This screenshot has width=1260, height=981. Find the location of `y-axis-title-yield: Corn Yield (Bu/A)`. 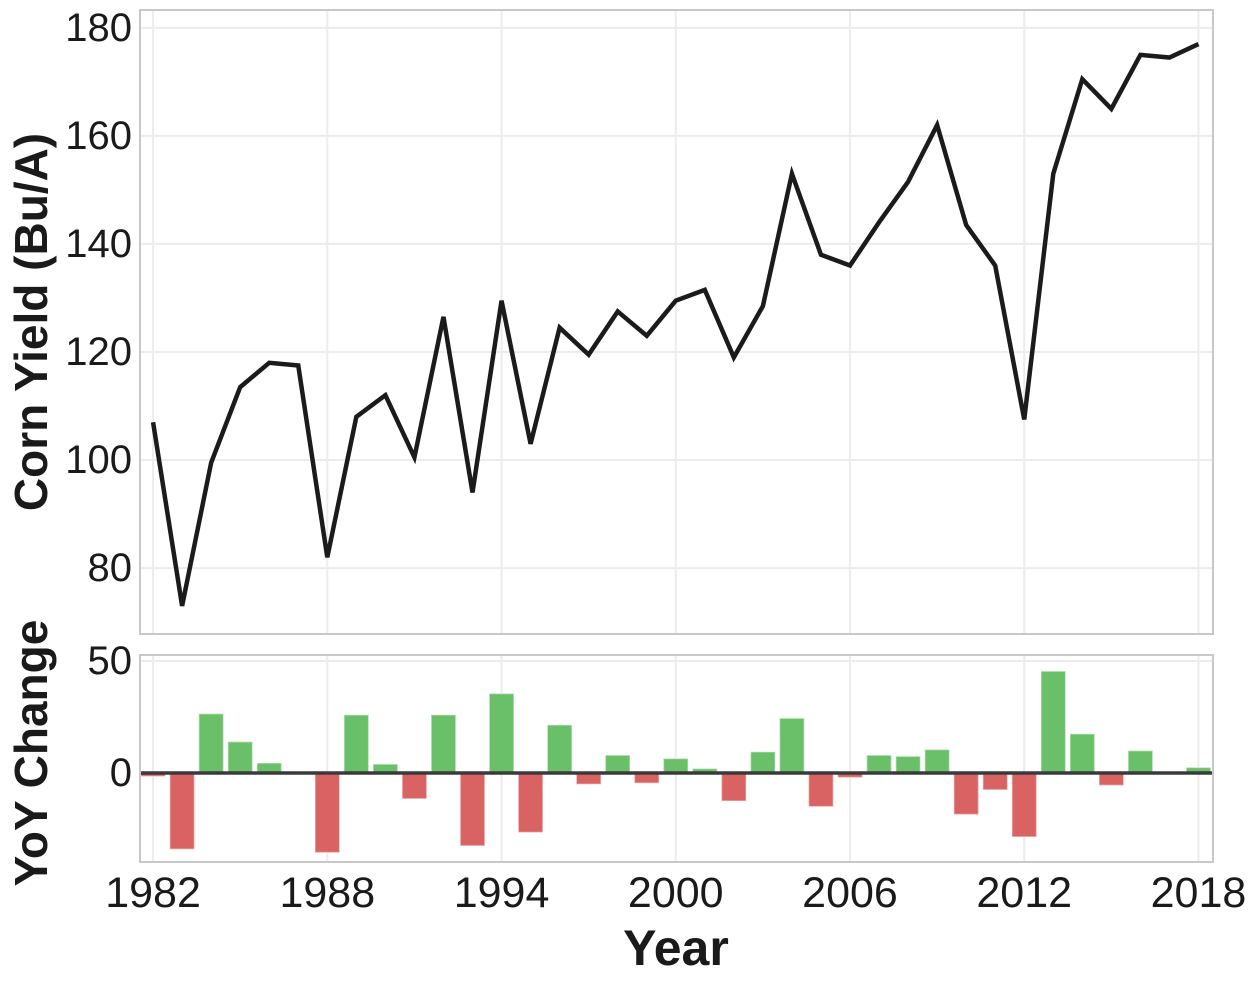

y-axis-title-yield: Corn Yield (Bu/A) is located at coordinates (31, 322).